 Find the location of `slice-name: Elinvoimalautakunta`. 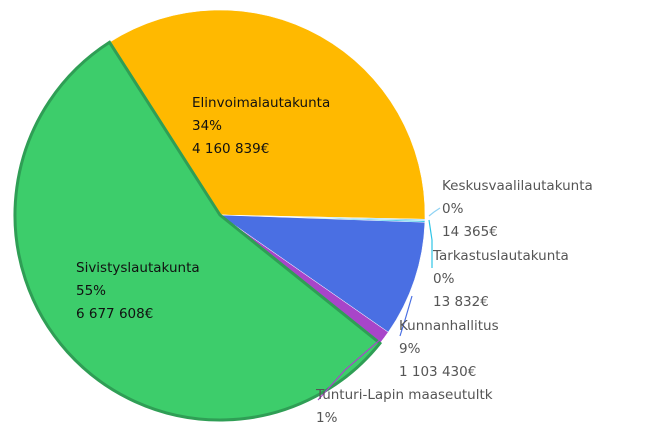

slice-name: Elinvoimalautakunta is located at coordinates (261, 103).